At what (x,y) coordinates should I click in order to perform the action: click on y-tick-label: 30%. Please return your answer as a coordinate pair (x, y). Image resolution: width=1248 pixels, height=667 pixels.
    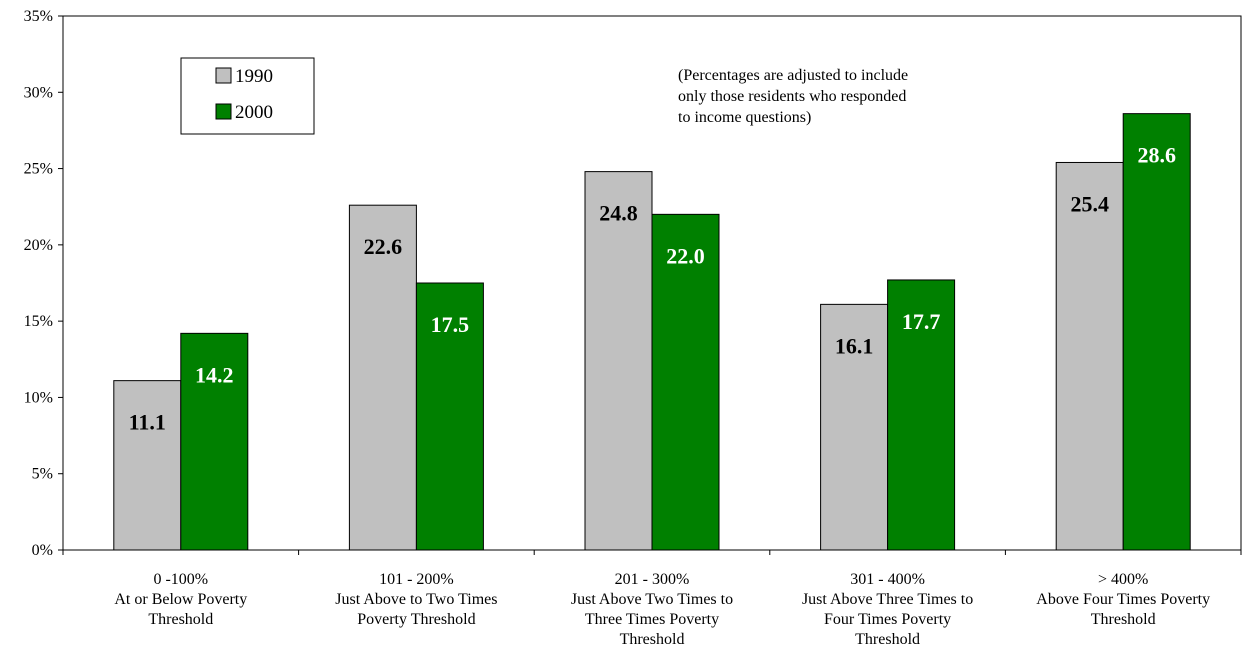
    Looking at the image, I should click on (38, 92).